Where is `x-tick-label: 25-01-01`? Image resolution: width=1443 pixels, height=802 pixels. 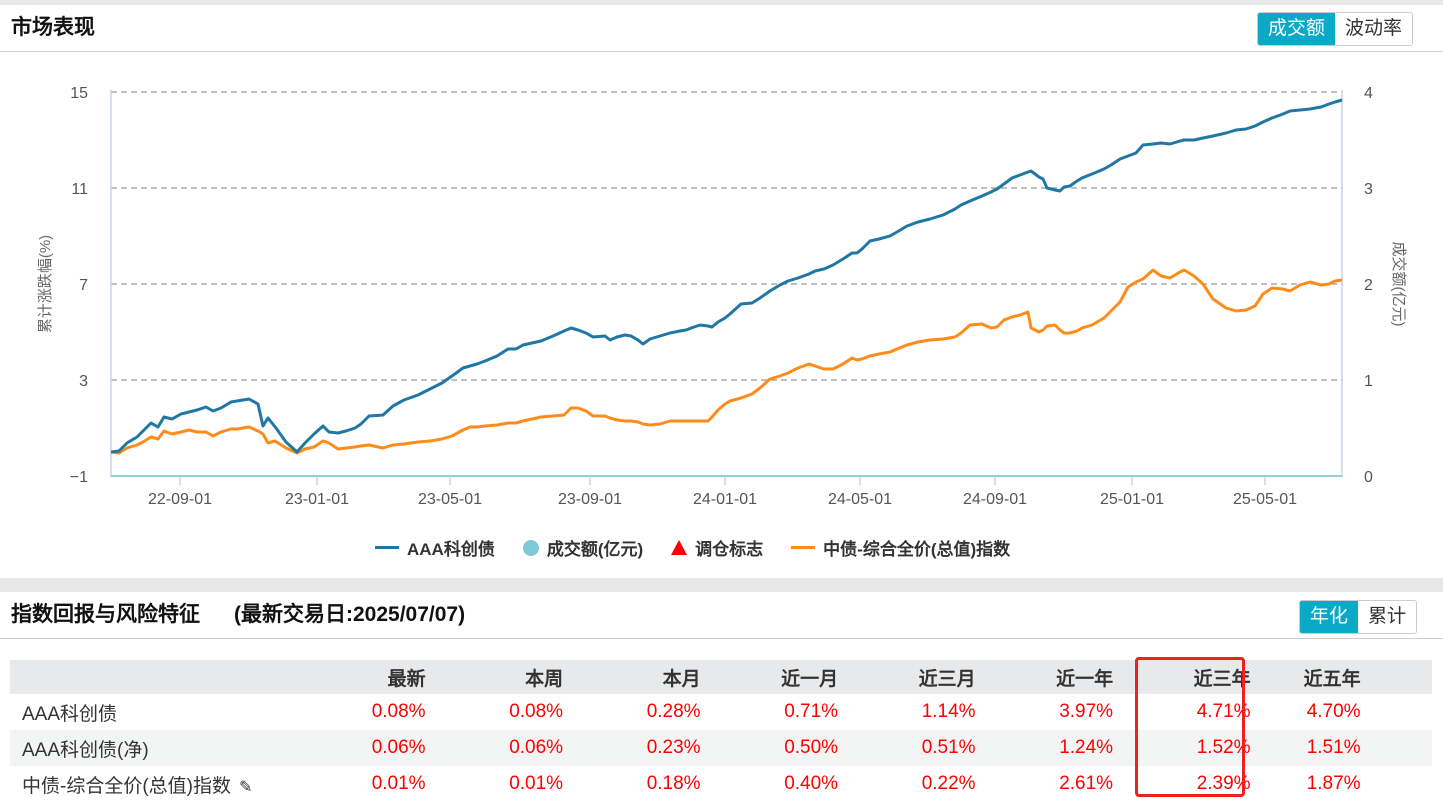
x-tick-label: 25-01-01 is located at coordinates (1132, 499).